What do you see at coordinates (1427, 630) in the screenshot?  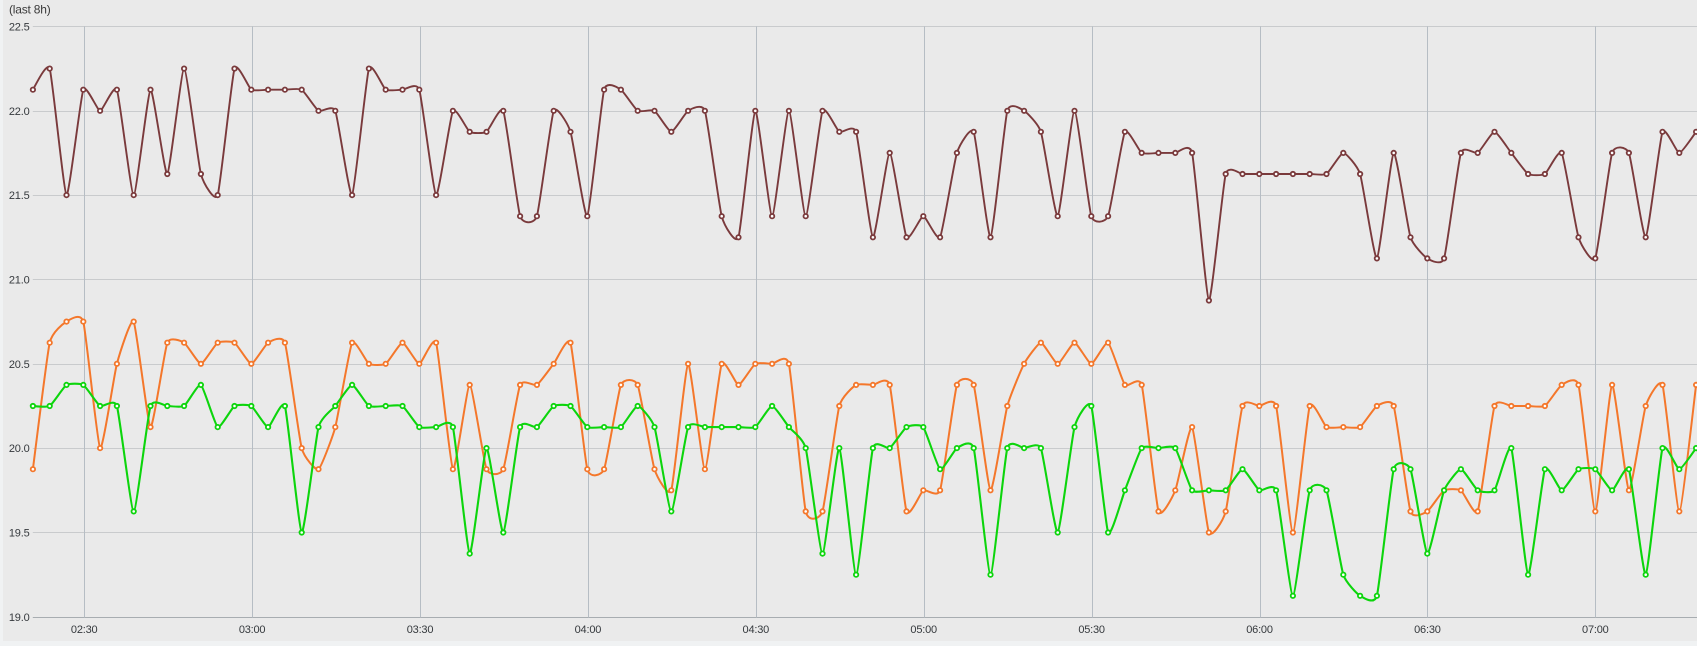 I see `svg-text: 06:30` at bounding box center [1427, 630].